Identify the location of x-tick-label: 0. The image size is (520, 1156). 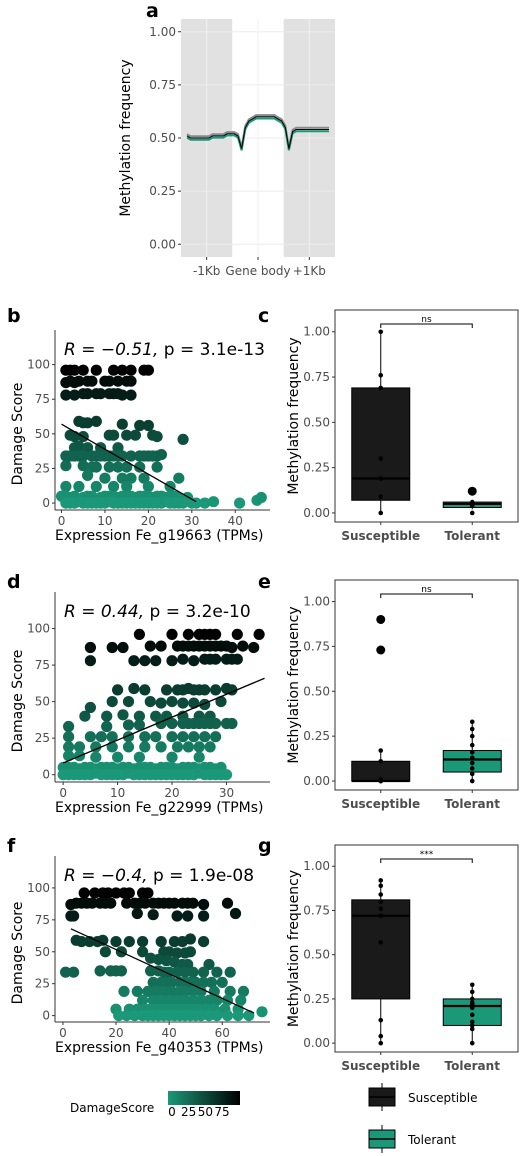
(62, 521).